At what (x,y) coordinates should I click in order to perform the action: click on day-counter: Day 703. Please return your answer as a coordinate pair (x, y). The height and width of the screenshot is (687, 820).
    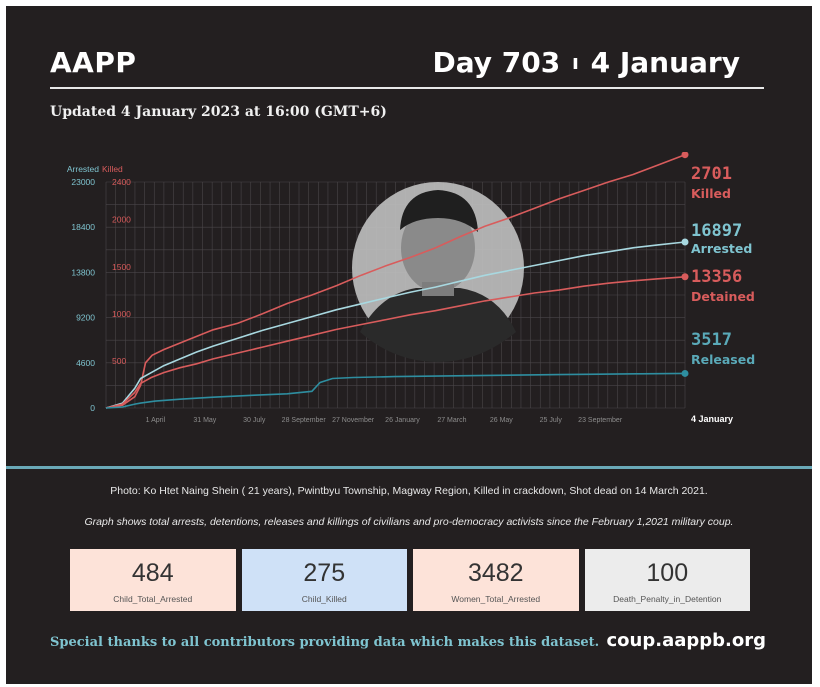
    Looking at the image, I should click on (496, 62).